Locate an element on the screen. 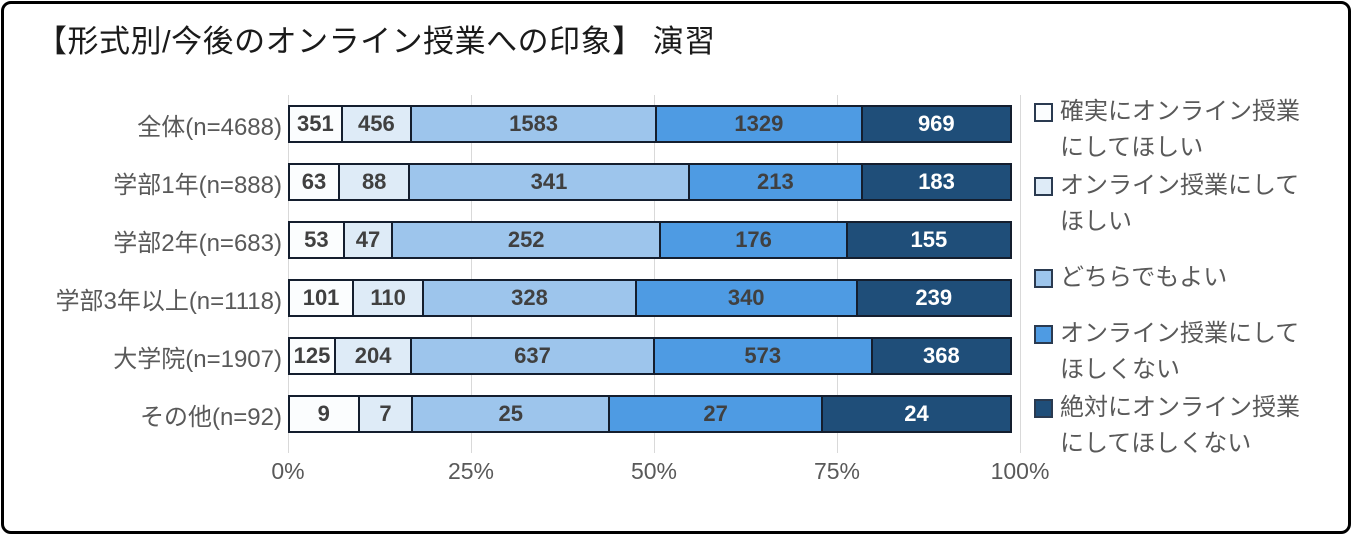 Image resolution: width=1352 pixels, height=535 pixels. bar-segment-label: 53 is located at coordinates (316, 239).